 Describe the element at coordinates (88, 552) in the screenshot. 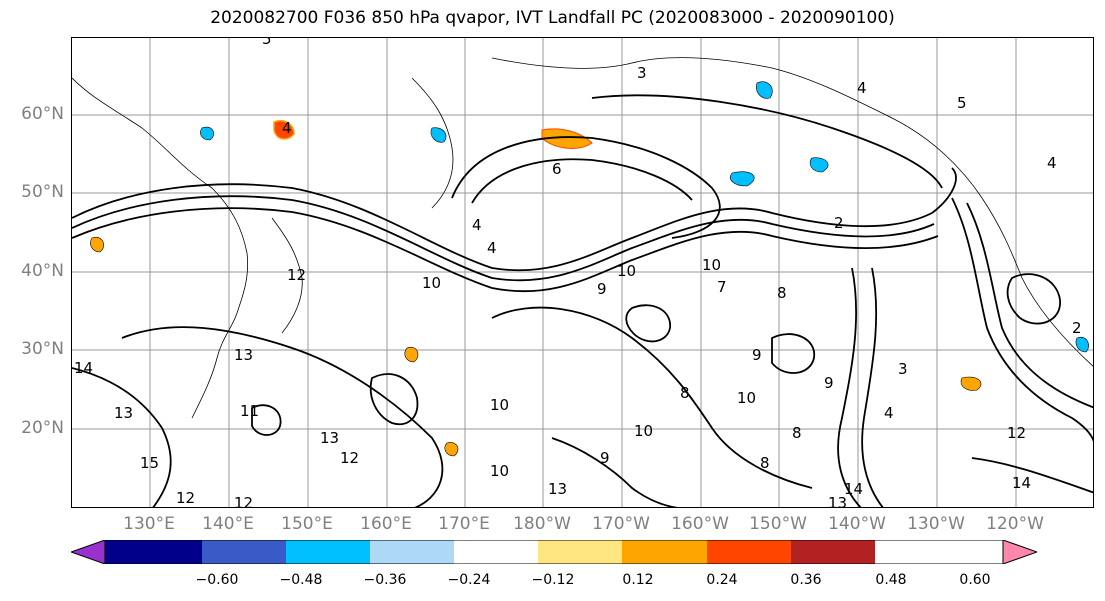

I see `colorbar-extend-min` at that location.